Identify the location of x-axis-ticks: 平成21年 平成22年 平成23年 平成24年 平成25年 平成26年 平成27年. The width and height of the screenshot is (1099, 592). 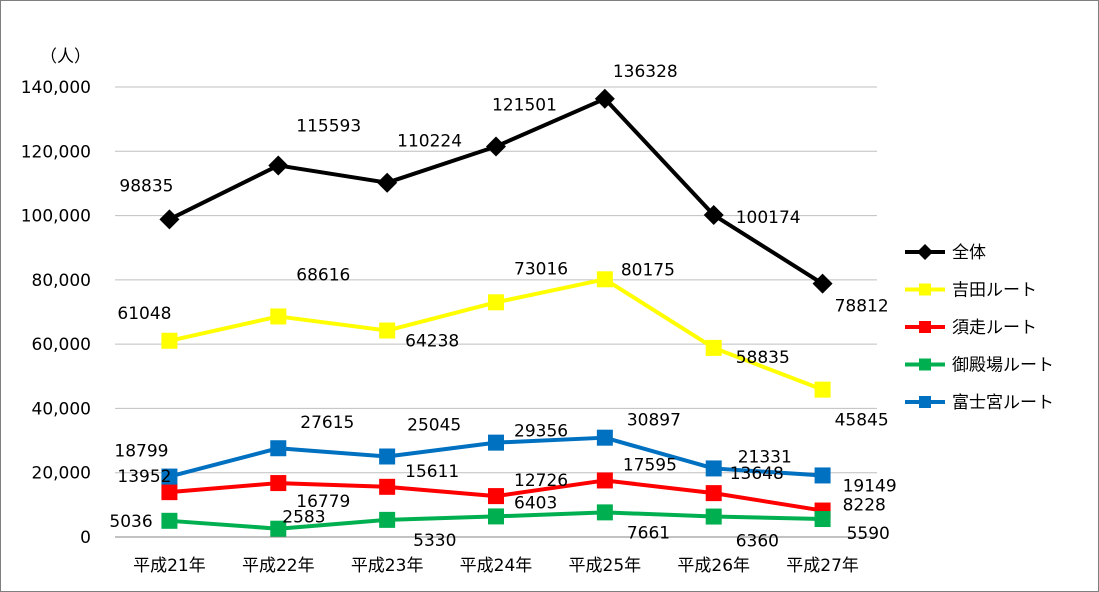
(496, 566).